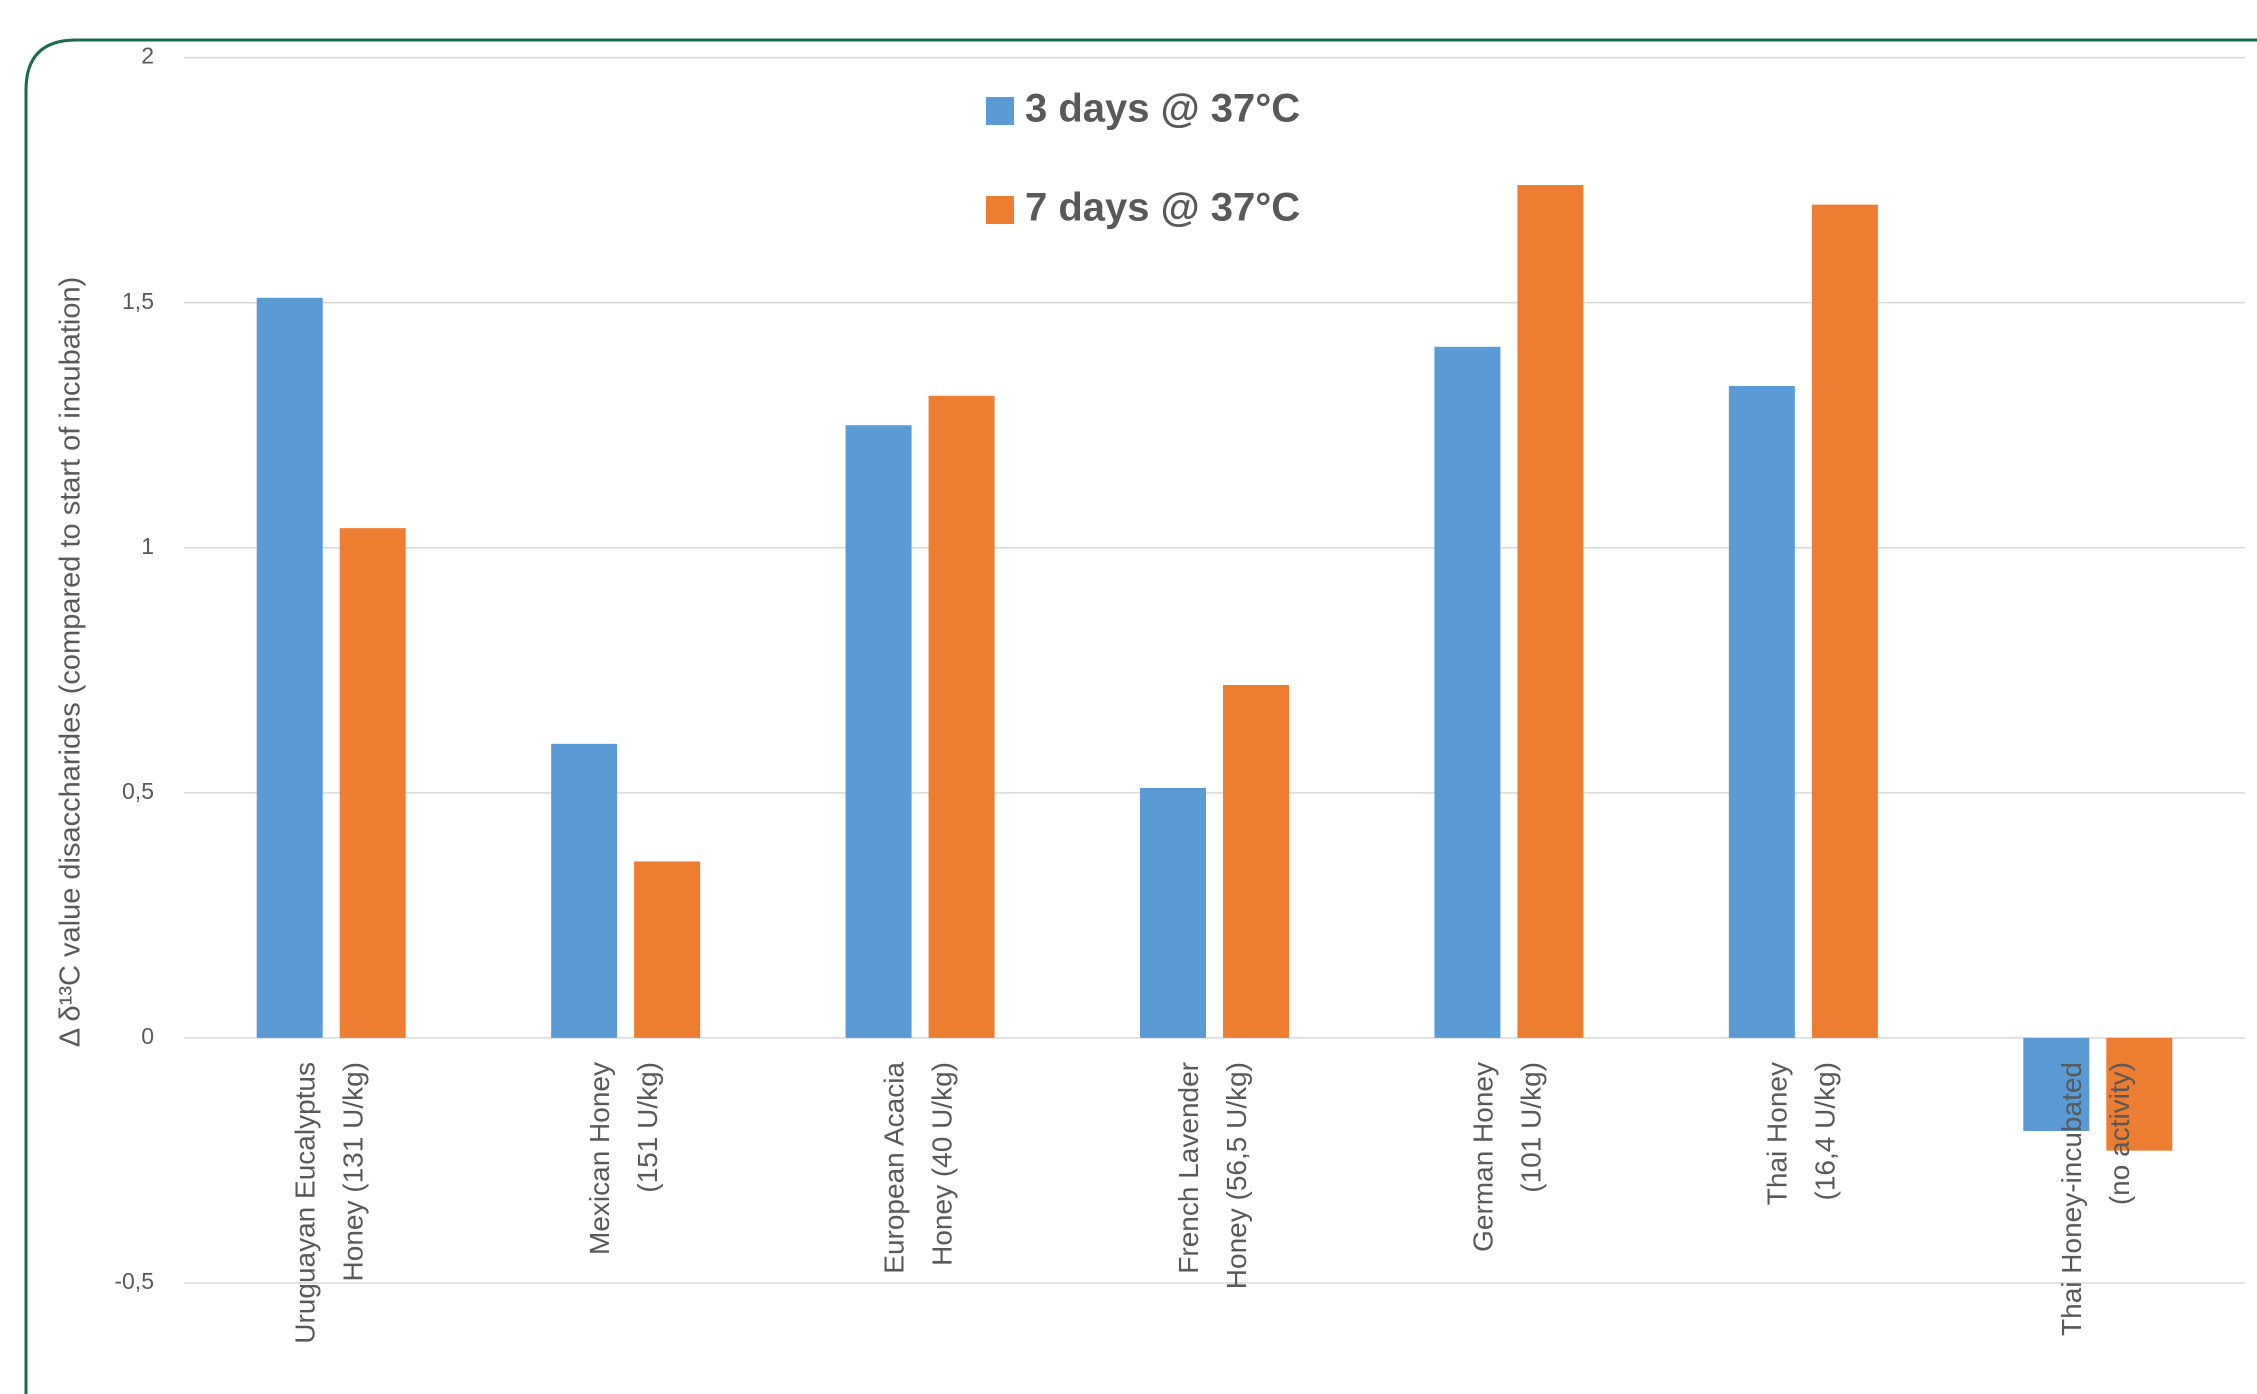 The image size is (2257, 1394). What do you see at coordinates (138, 791) in the screenshot?
I see `y-tick-label: 0,5` at bounding box center [138, 791].